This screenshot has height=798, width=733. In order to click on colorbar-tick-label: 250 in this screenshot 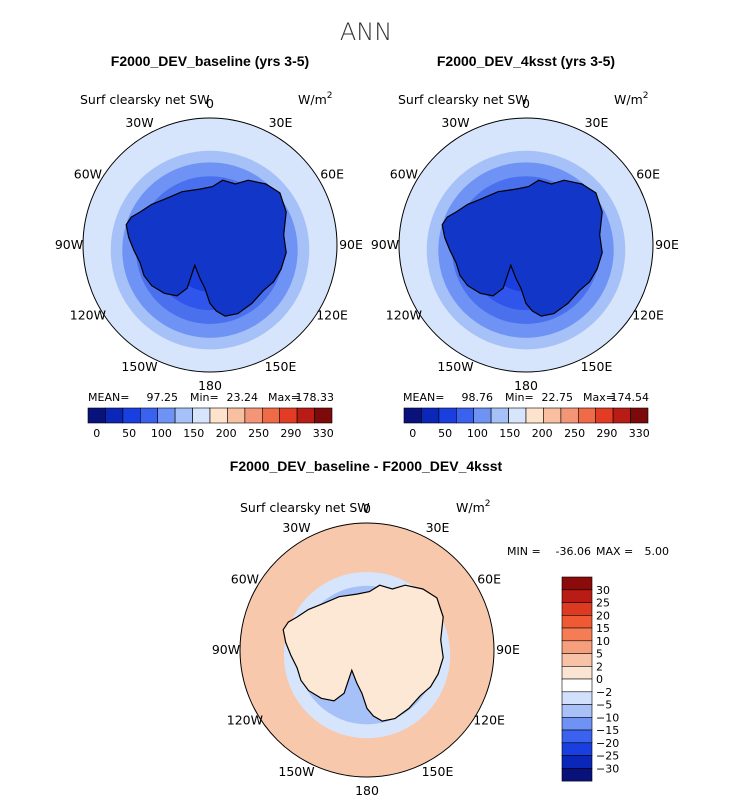, I will do `click(258, 433)`.